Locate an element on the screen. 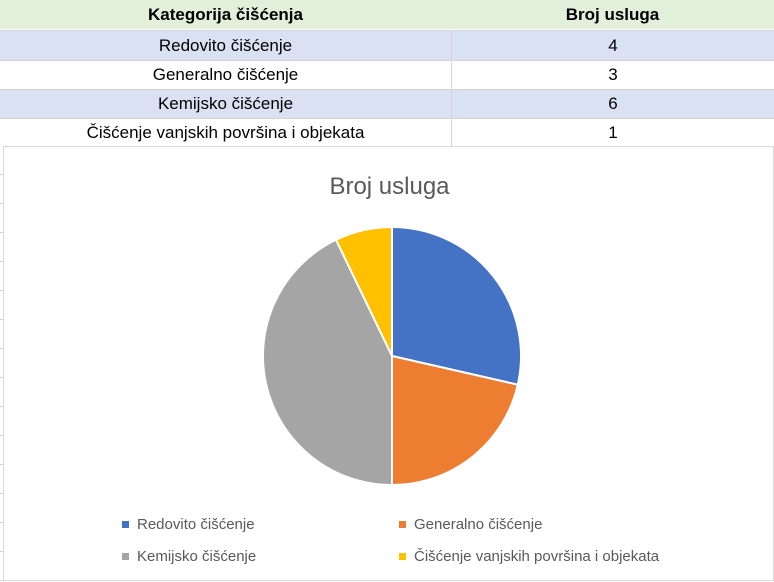 The height and width of the screenshot is (582, 774). header-count: Broj usluga is located at coordinates (612, 14).